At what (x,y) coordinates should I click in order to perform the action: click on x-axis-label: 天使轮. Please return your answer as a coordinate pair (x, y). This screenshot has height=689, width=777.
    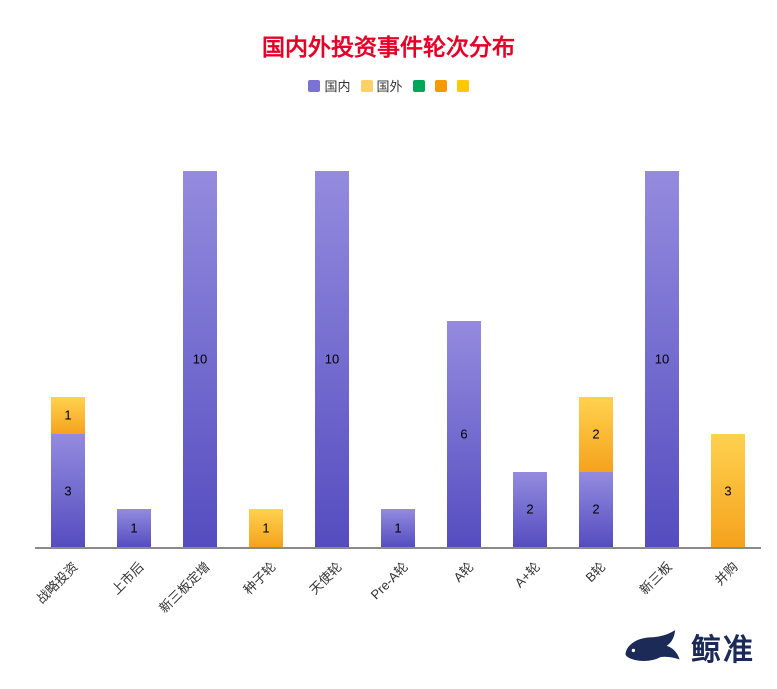
    Looking at the image, I should click on (325, 578).